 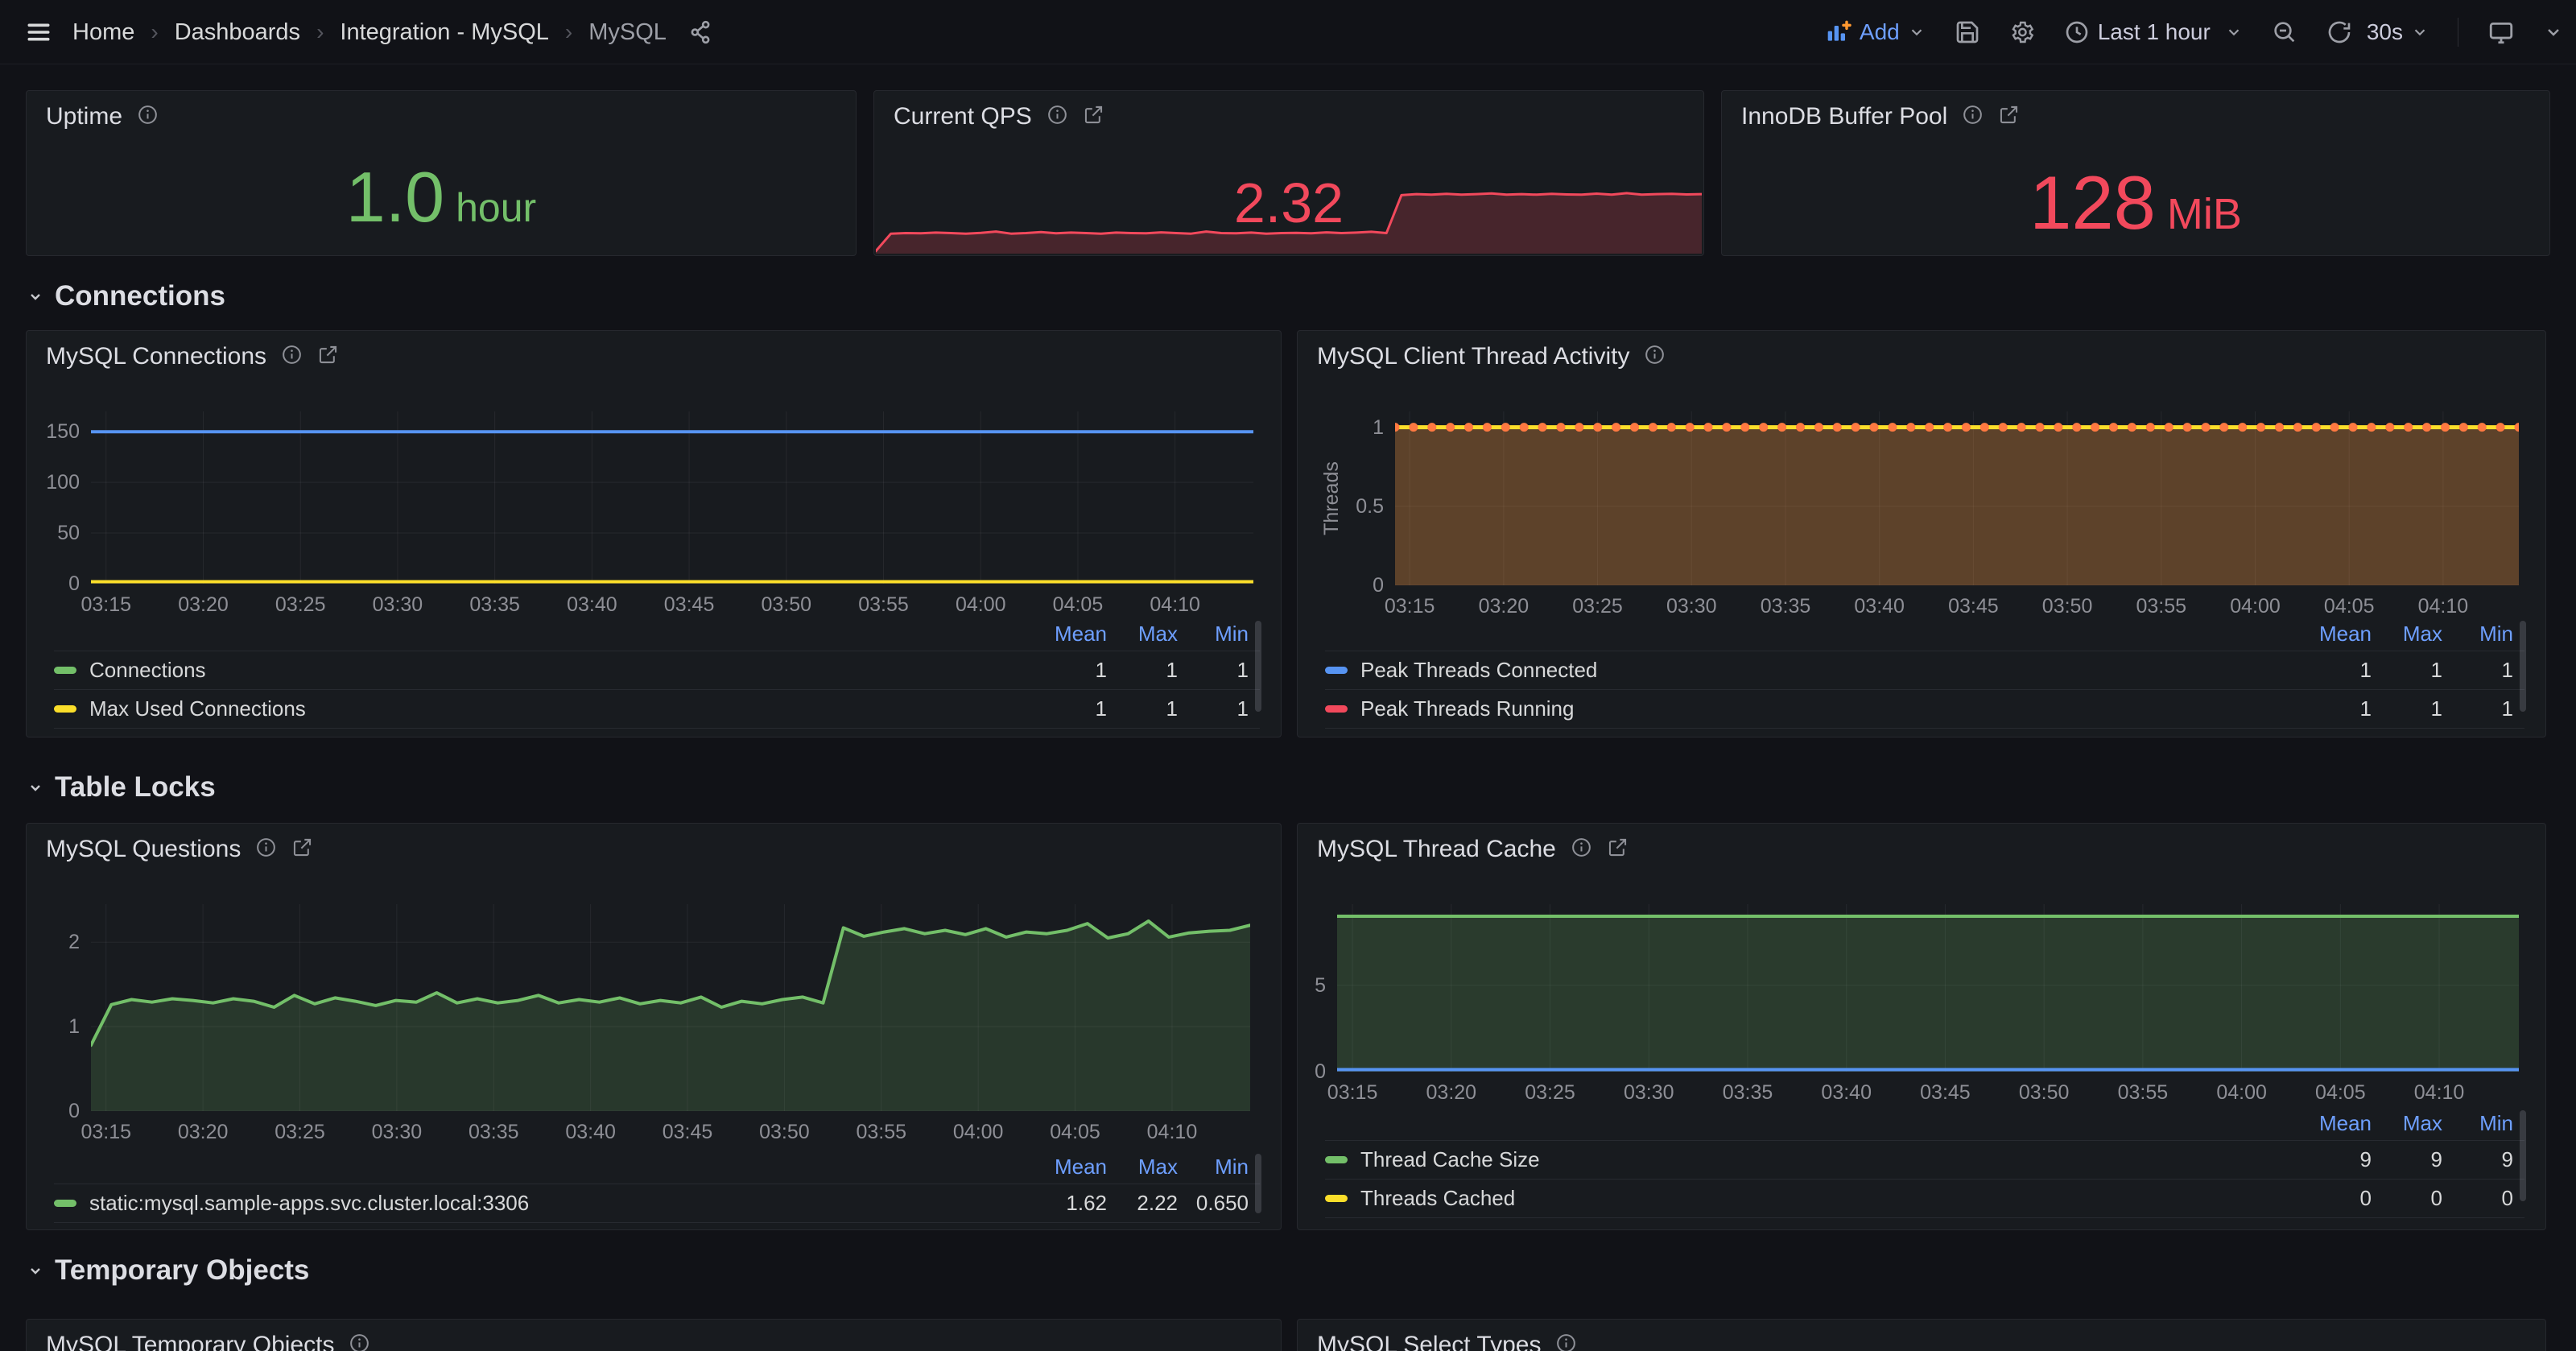 What do you see at coordinates (2284, 32) in the screenshot?
I see `zoom-out-time-icon` at bounding box center [2284, 32].